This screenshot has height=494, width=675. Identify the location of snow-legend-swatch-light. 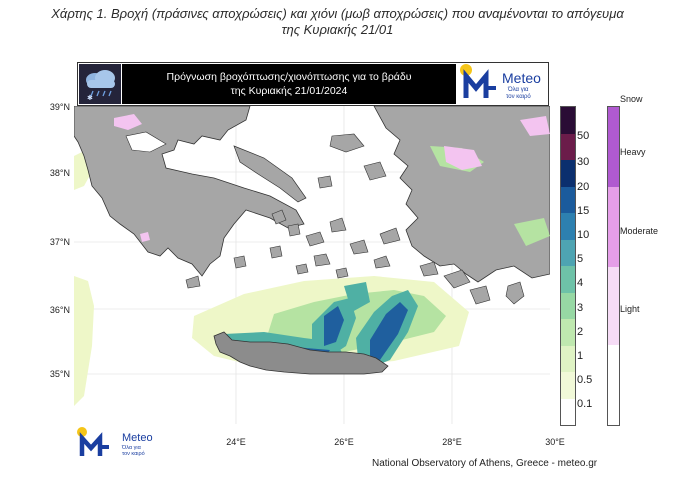
(613, 306).